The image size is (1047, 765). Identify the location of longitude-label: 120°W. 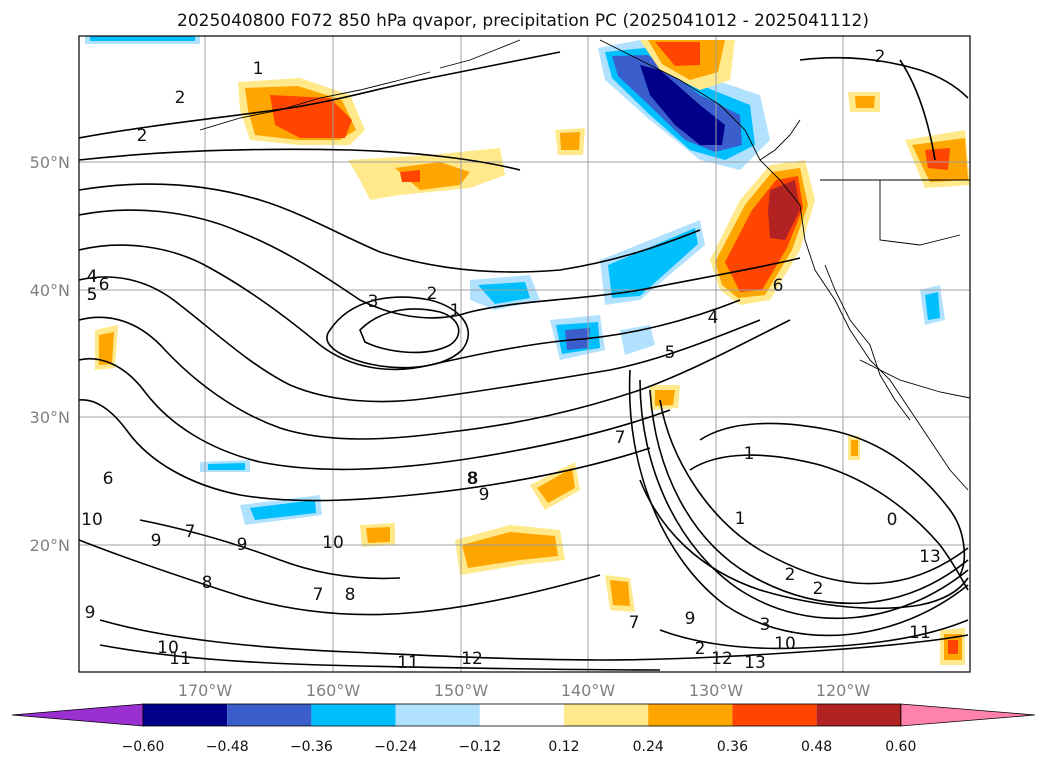
(843, 690).